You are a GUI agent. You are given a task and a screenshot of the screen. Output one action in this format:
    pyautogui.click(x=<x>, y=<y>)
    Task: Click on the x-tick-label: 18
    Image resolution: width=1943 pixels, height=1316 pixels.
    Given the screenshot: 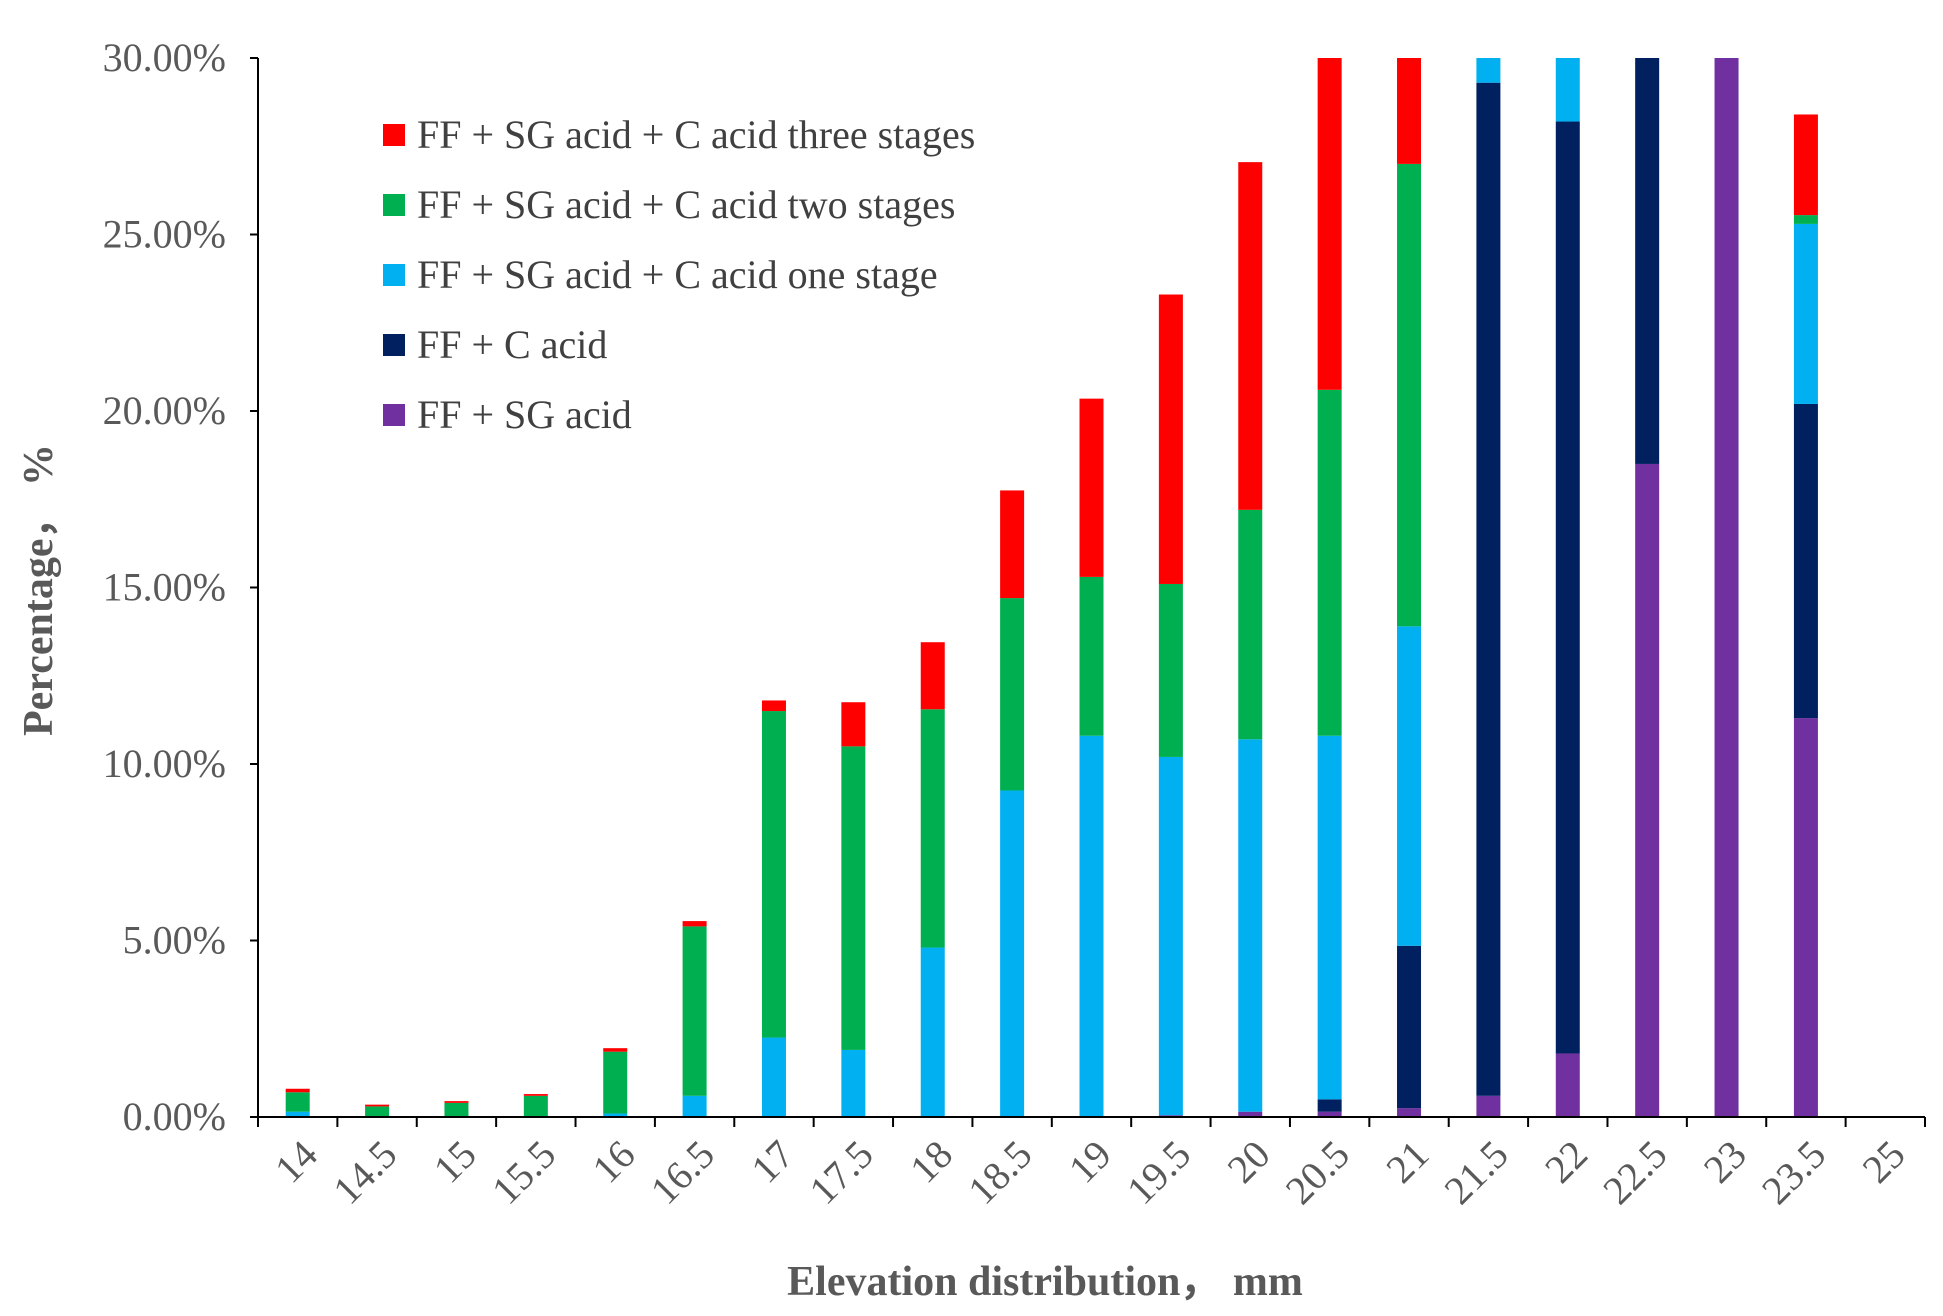 What is the action you would take?
    pyautogui.click(x=931, y=1162)
    